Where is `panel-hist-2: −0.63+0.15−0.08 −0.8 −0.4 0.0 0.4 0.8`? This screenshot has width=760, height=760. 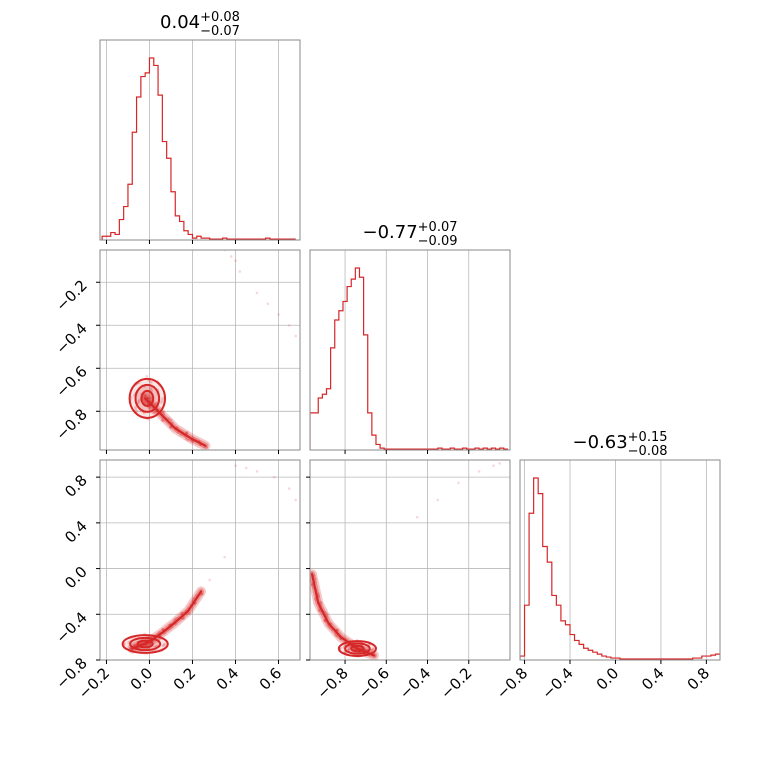
panel-hist-2: −0.63+0.15−0.08 −0.8 −0.4 0.0 0.4 0.8 is located at coordinates (607, 566).